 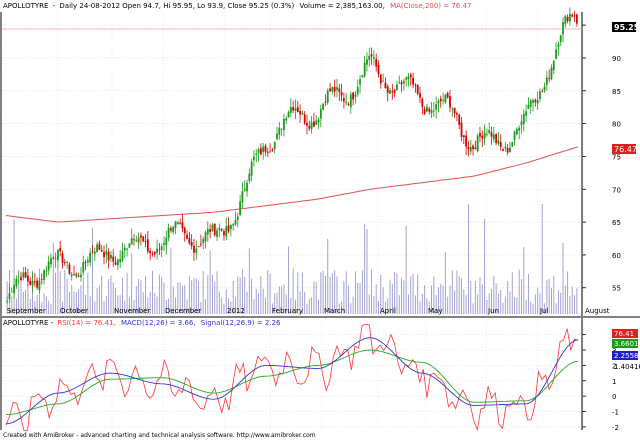 What do you see at coordinates (625, 355) in the screenshot?
I see `signal-badge-bg` at bounding box center [625, 355].